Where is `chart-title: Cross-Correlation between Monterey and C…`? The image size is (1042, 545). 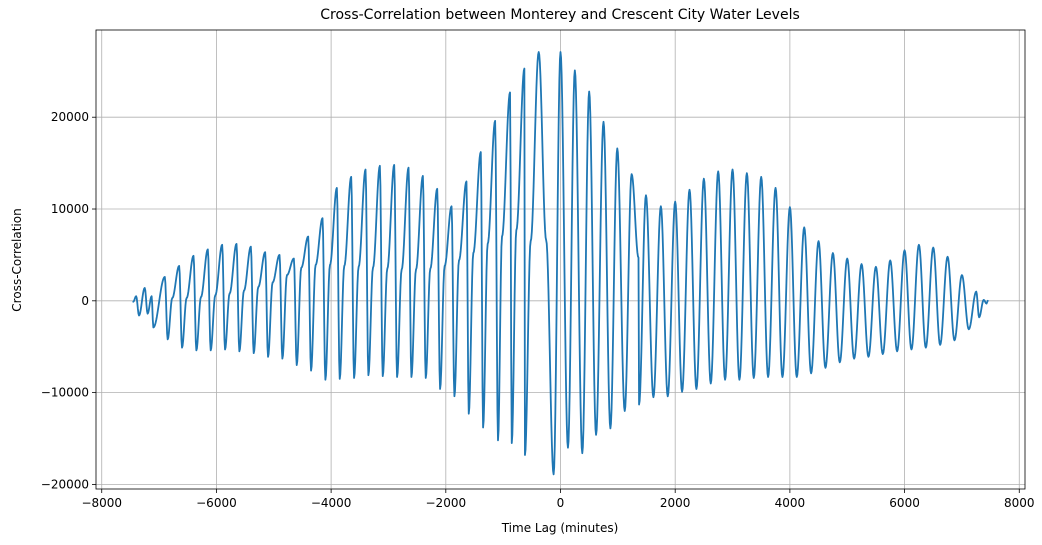
chart-title: Cross-Correlation between Monterey and C… is located at coordinates (560, 15).